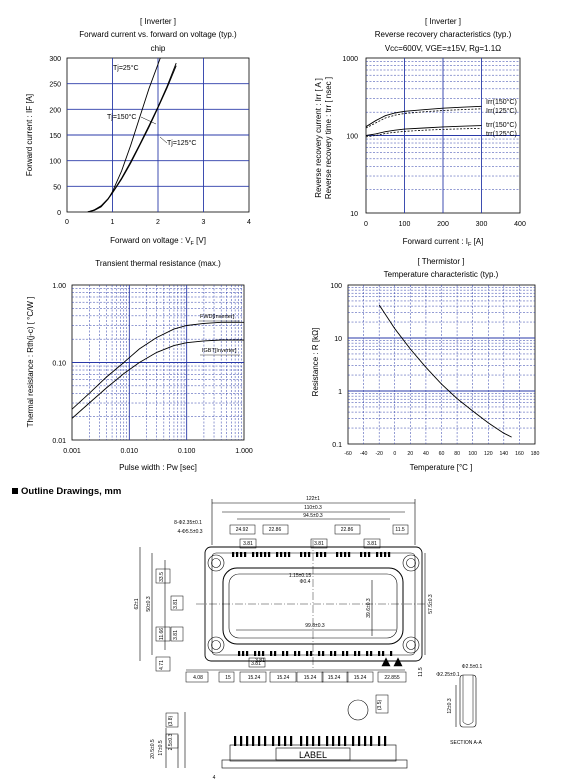 The image size is (571, 783). What do you see at coordinates (441, 364) in the screenshot?
I see `plot-frame` at bounding box center [441, 364].